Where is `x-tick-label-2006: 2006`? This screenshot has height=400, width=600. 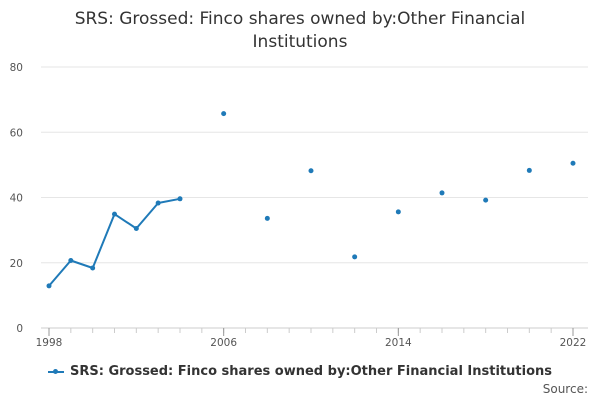
x-tick-label-2006: 2006 is located at coordinates (223, 343).